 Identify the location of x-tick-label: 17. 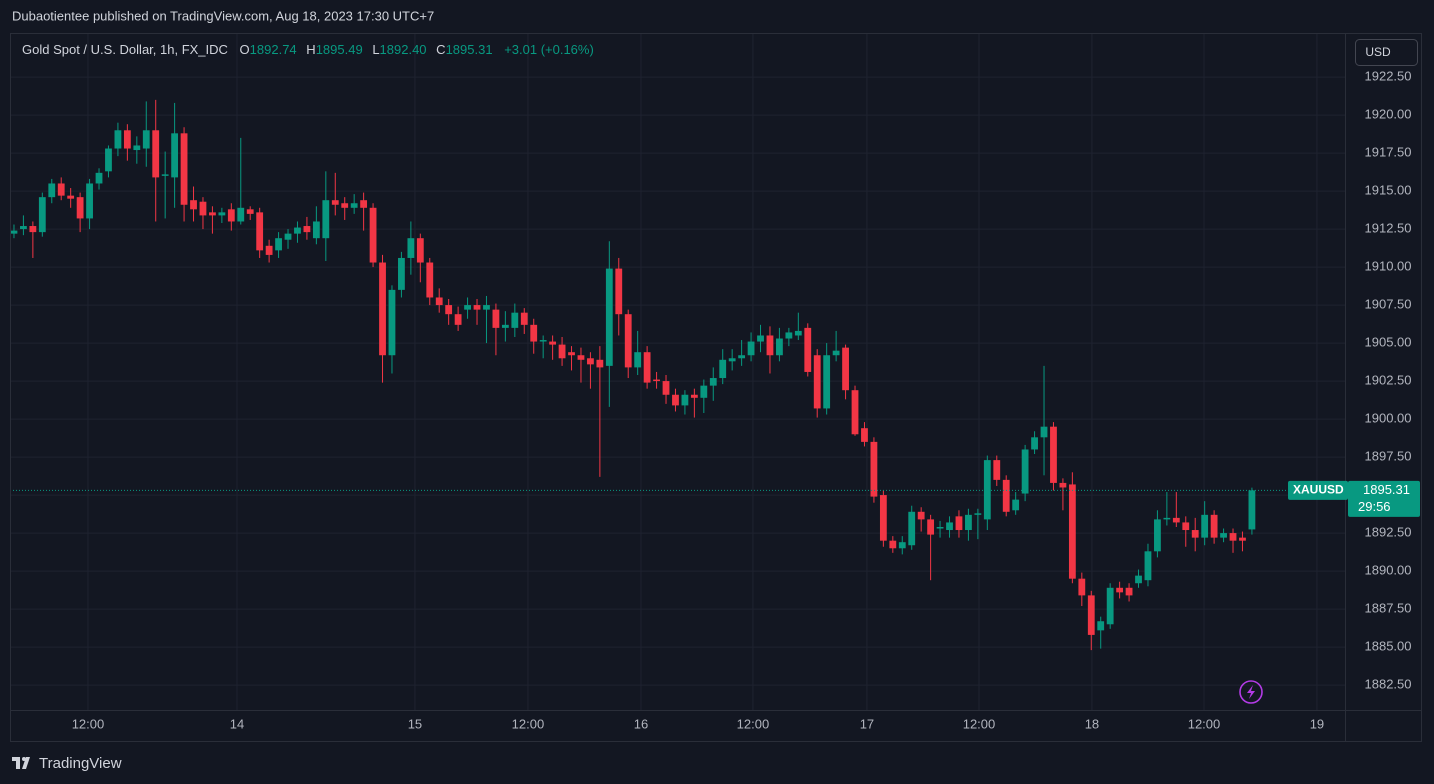
(867, 723).